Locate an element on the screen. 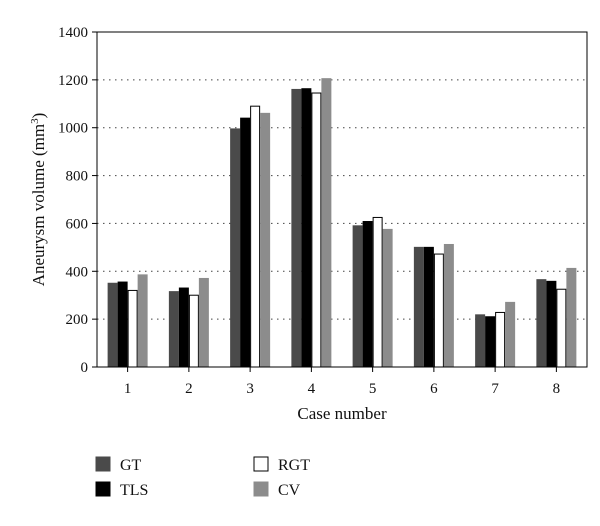  y-axis: 0 200 400 600 800 1000 1200 1400 is located at coordinates (77, 200).